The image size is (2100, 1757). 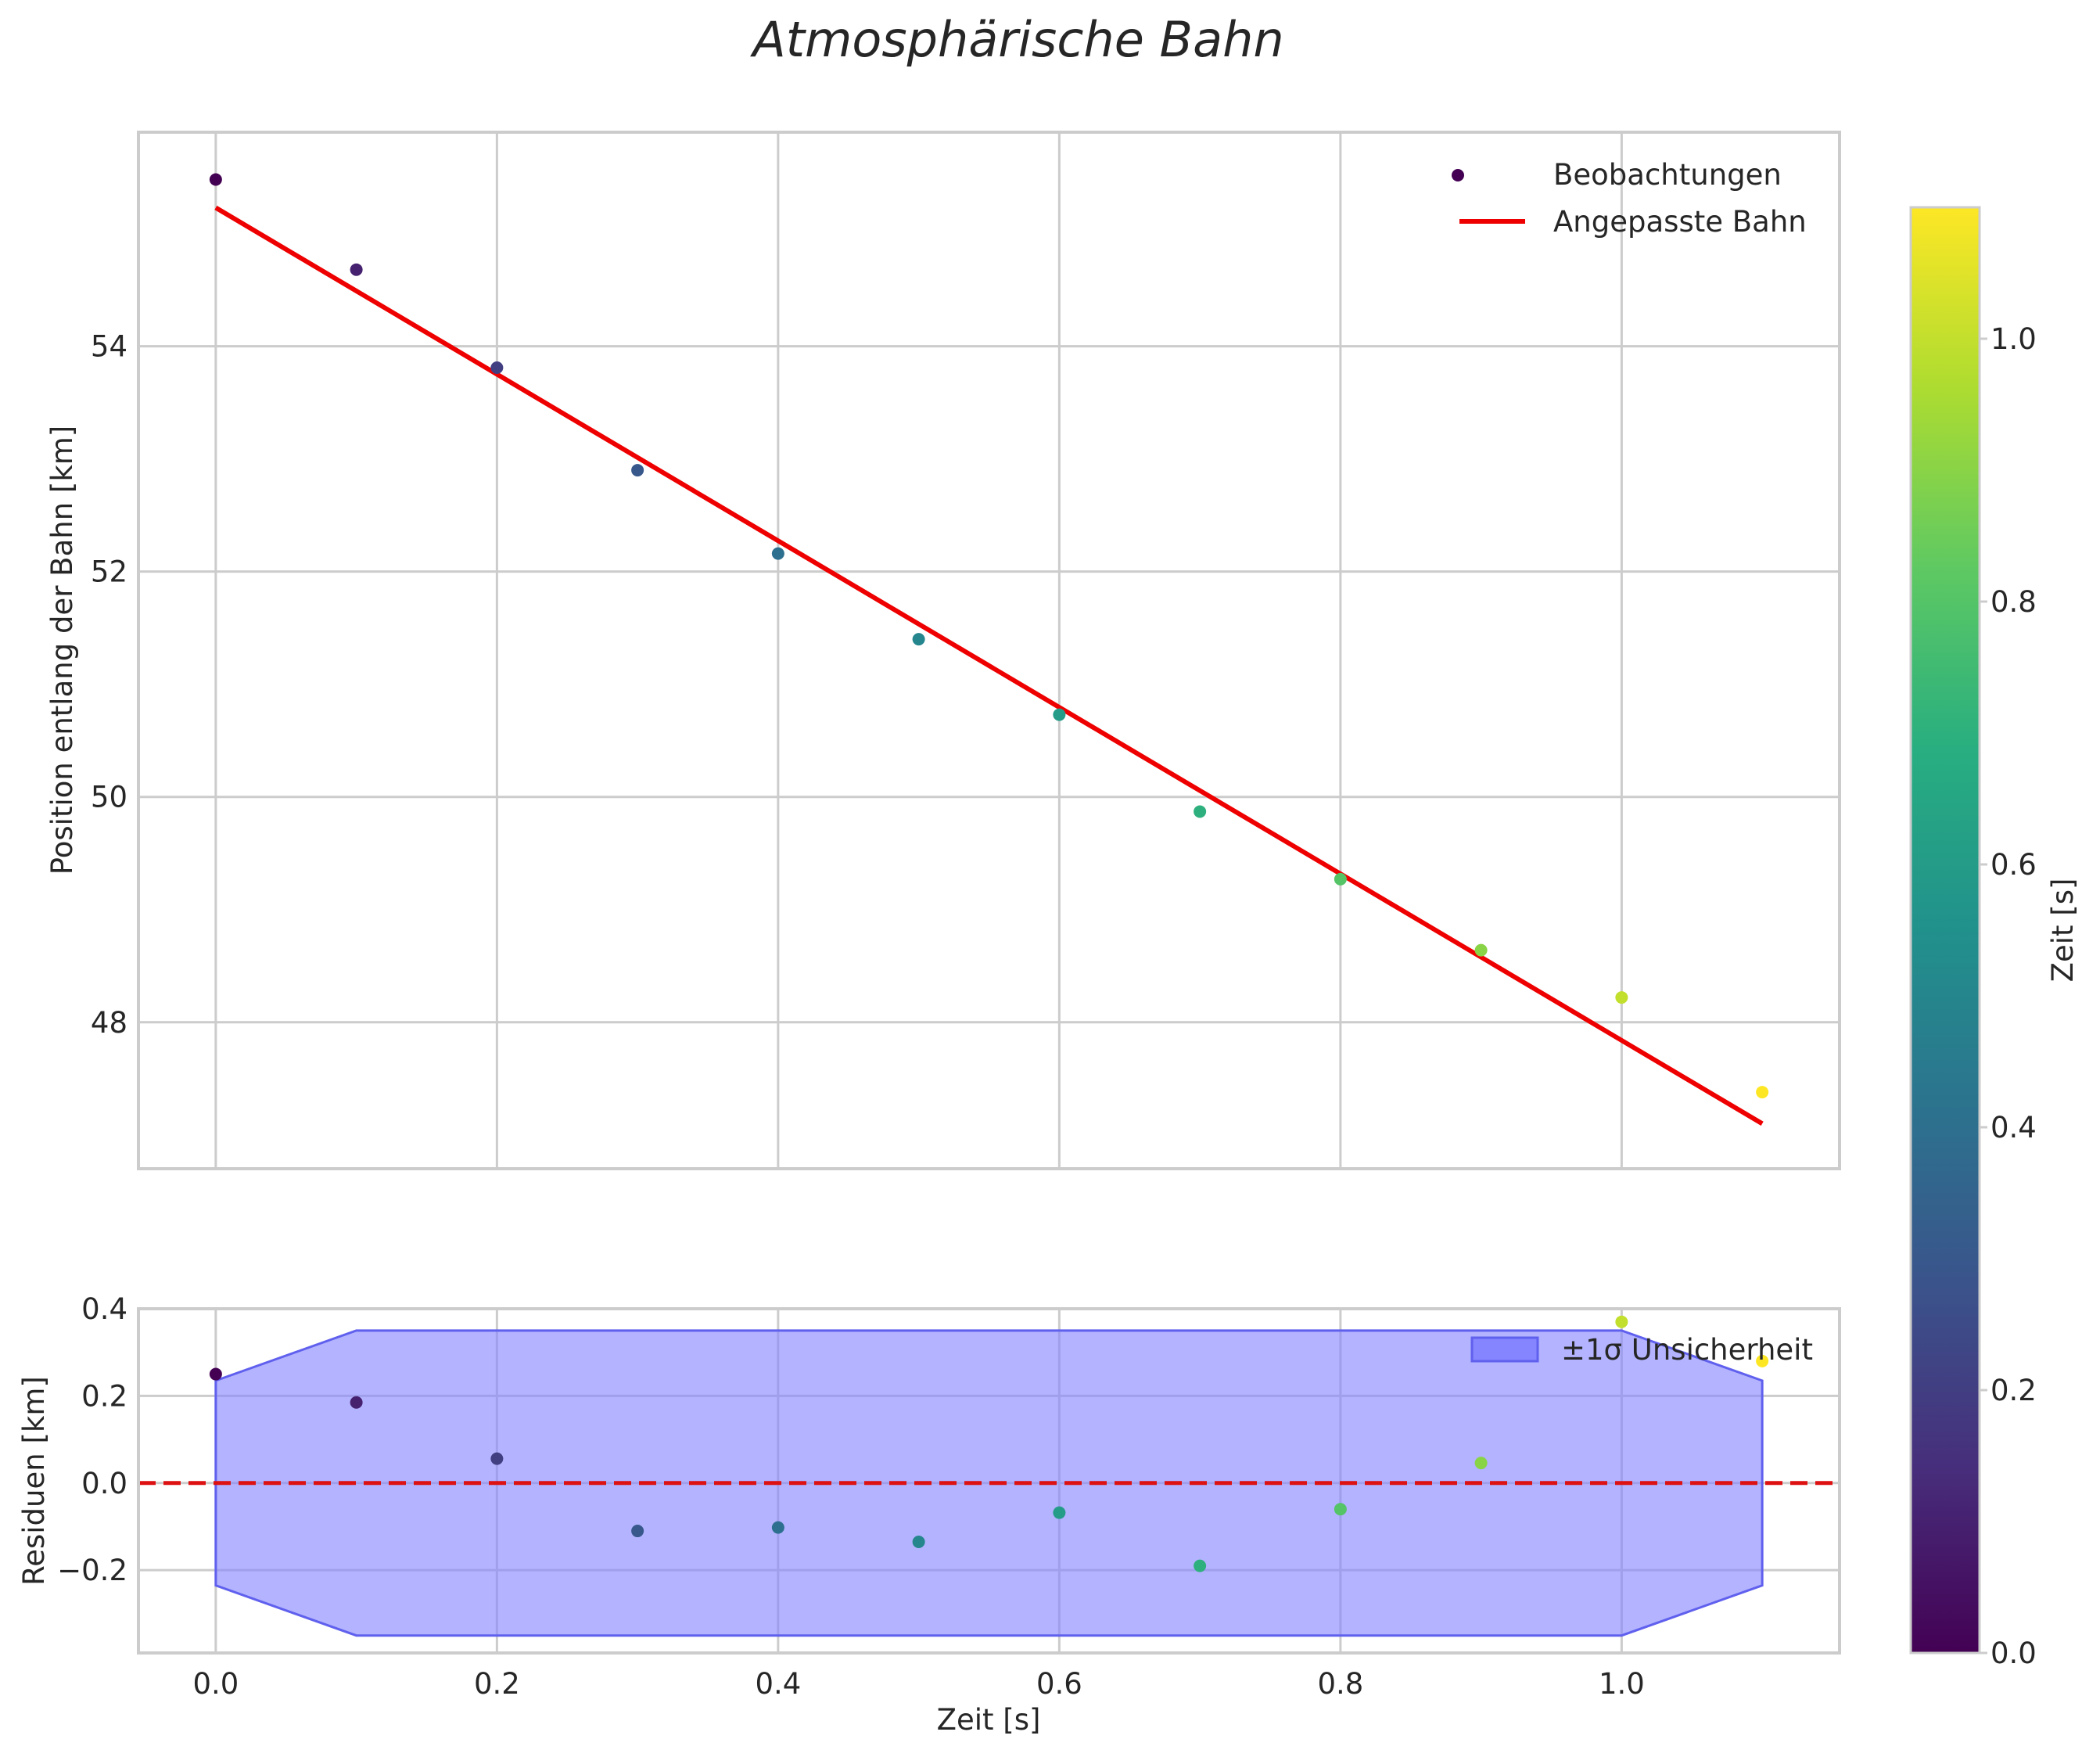 I want to click on main-y-axis-label: Position entlang der Bahn [km], so click(x=62, y=651).